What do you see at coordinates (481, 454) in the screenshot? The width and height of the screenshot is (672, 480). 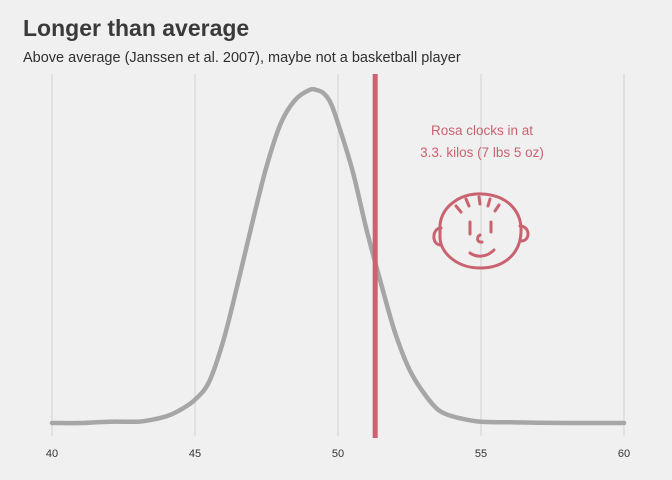 I see `x-tick-label-55: 55` at bounding box center [481, 454].